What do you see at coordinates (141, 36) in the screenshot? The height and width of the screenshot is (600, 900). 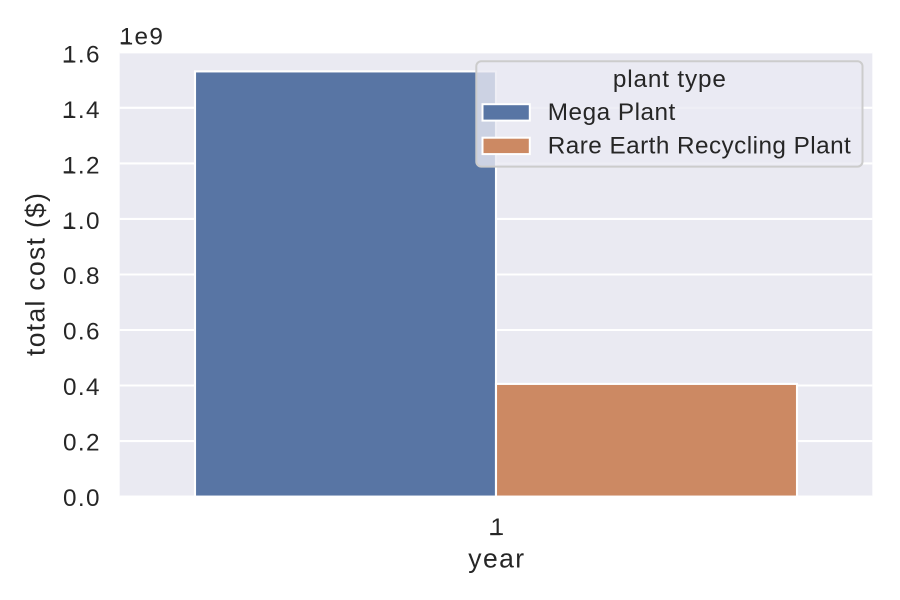 I see `svg-text: 1e9` at bounding box center [141, 36].